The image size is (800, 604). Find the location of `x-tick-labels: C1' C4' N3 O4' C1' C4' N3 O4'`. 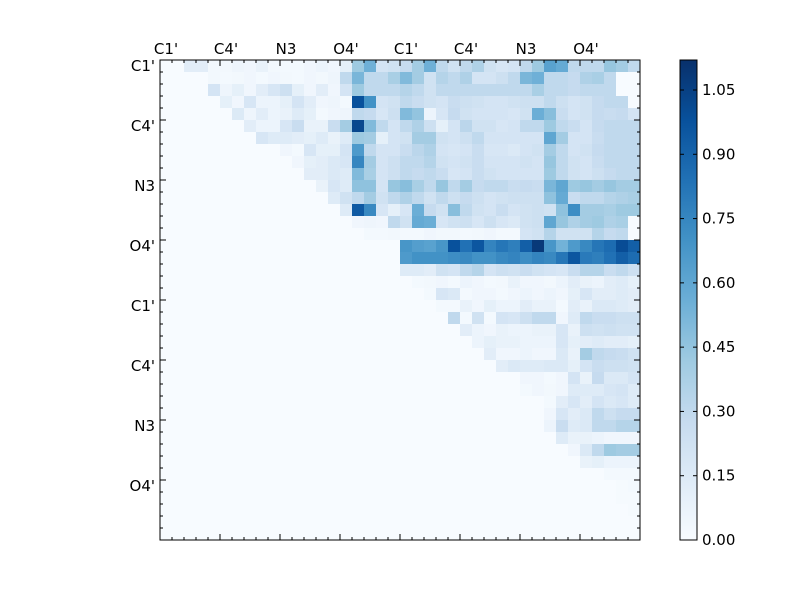

x-tick-labels: C1' C4' N3 O4' C1' C4' N3 O4' is located at coordinates (376, 49).